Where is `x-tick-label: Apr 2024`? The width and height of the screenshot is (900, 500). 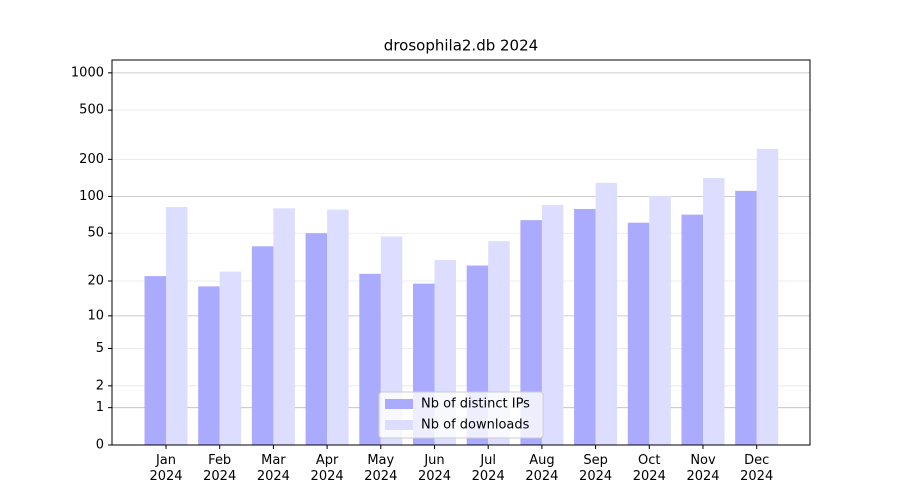 x-tick-label: Apr 2024 is located at coordinates (327, 468).